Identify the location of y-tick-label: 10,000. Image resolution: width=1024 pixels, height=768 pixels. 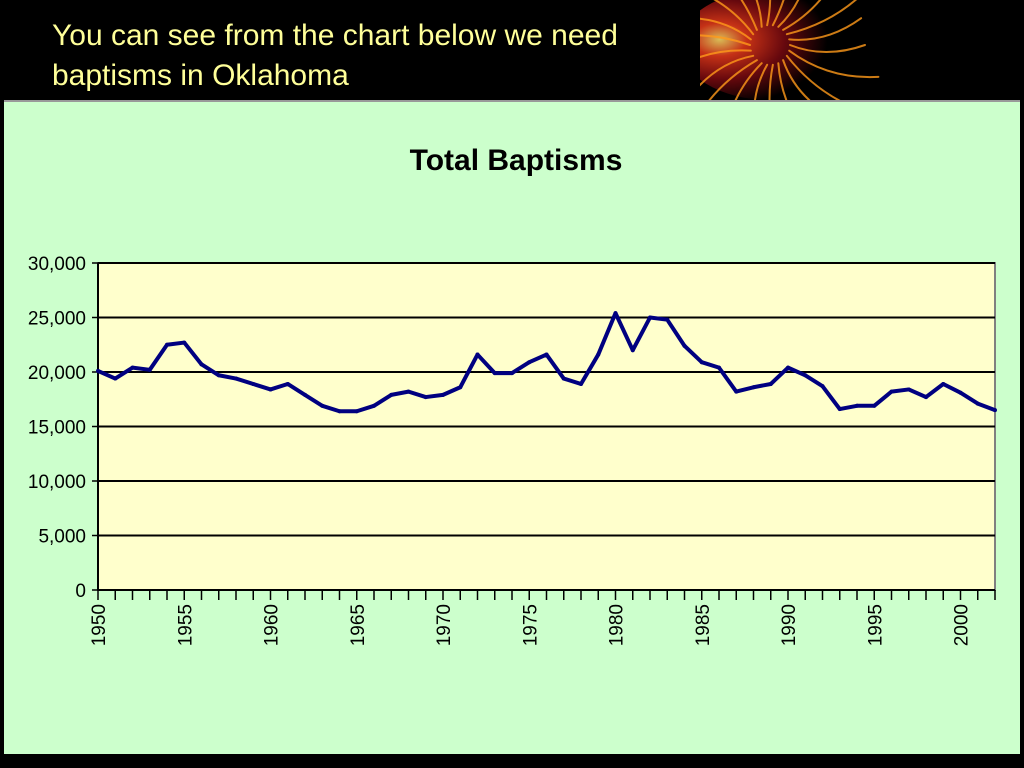
(57, 482).